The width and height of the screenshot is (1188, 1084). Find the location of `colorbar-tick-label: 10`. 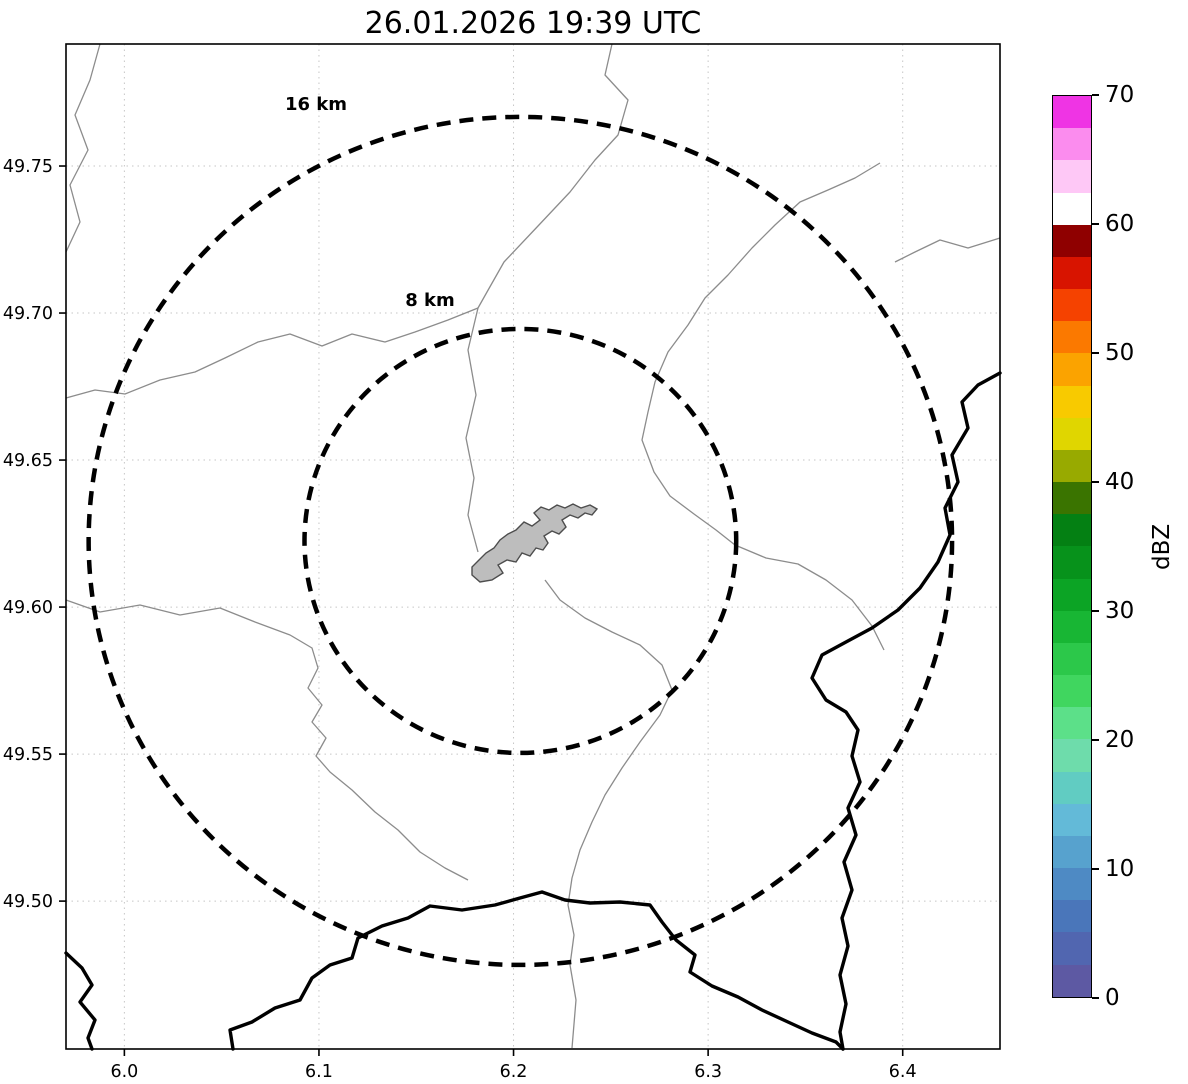

colorbar-tick-label: 10 is located at coordinates (1120, 869).